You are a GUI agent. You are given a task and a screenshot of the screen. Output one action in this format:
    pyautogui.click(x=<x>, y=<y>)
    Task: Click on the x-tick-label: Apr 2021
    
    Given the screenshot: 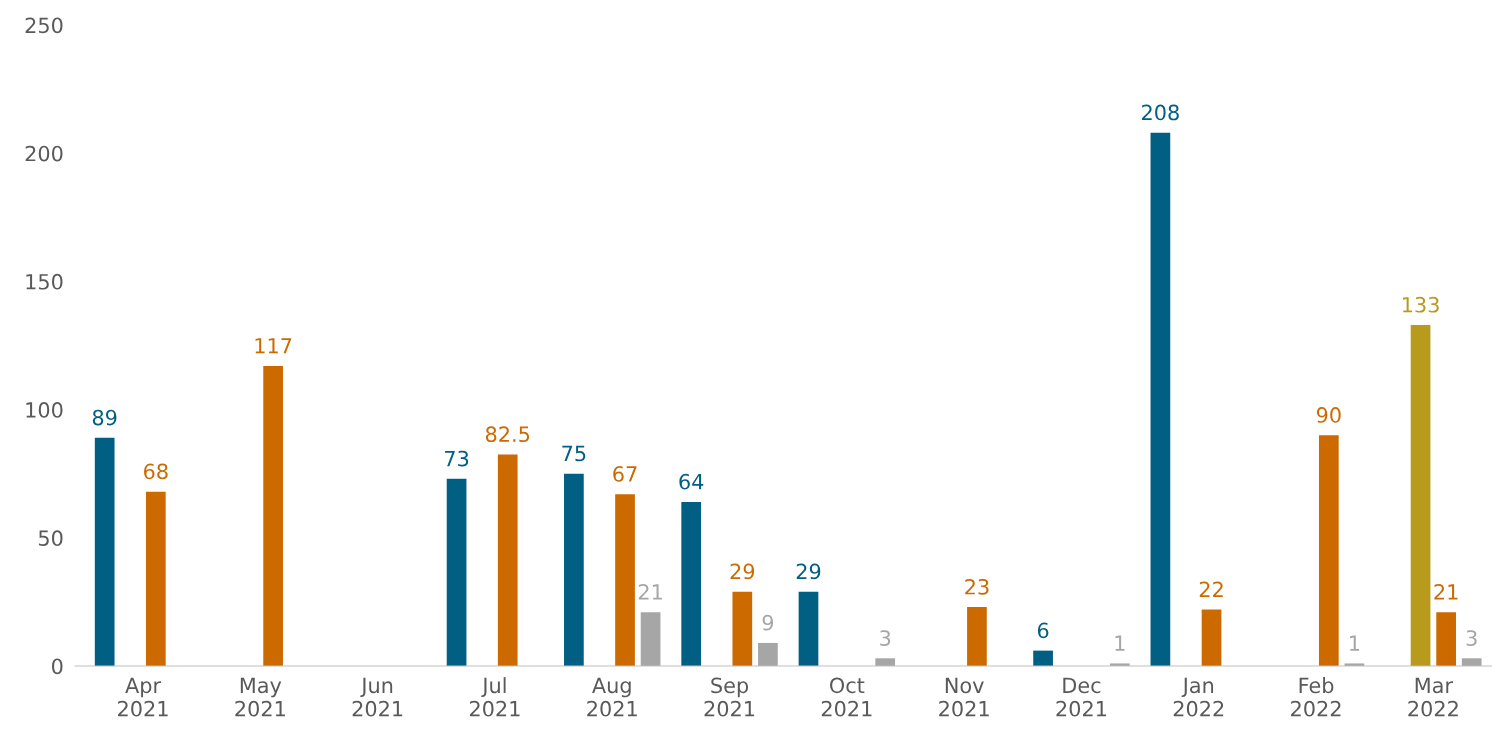 What is the action you would take?
    pyautogui.click(x=143, y=697)
    